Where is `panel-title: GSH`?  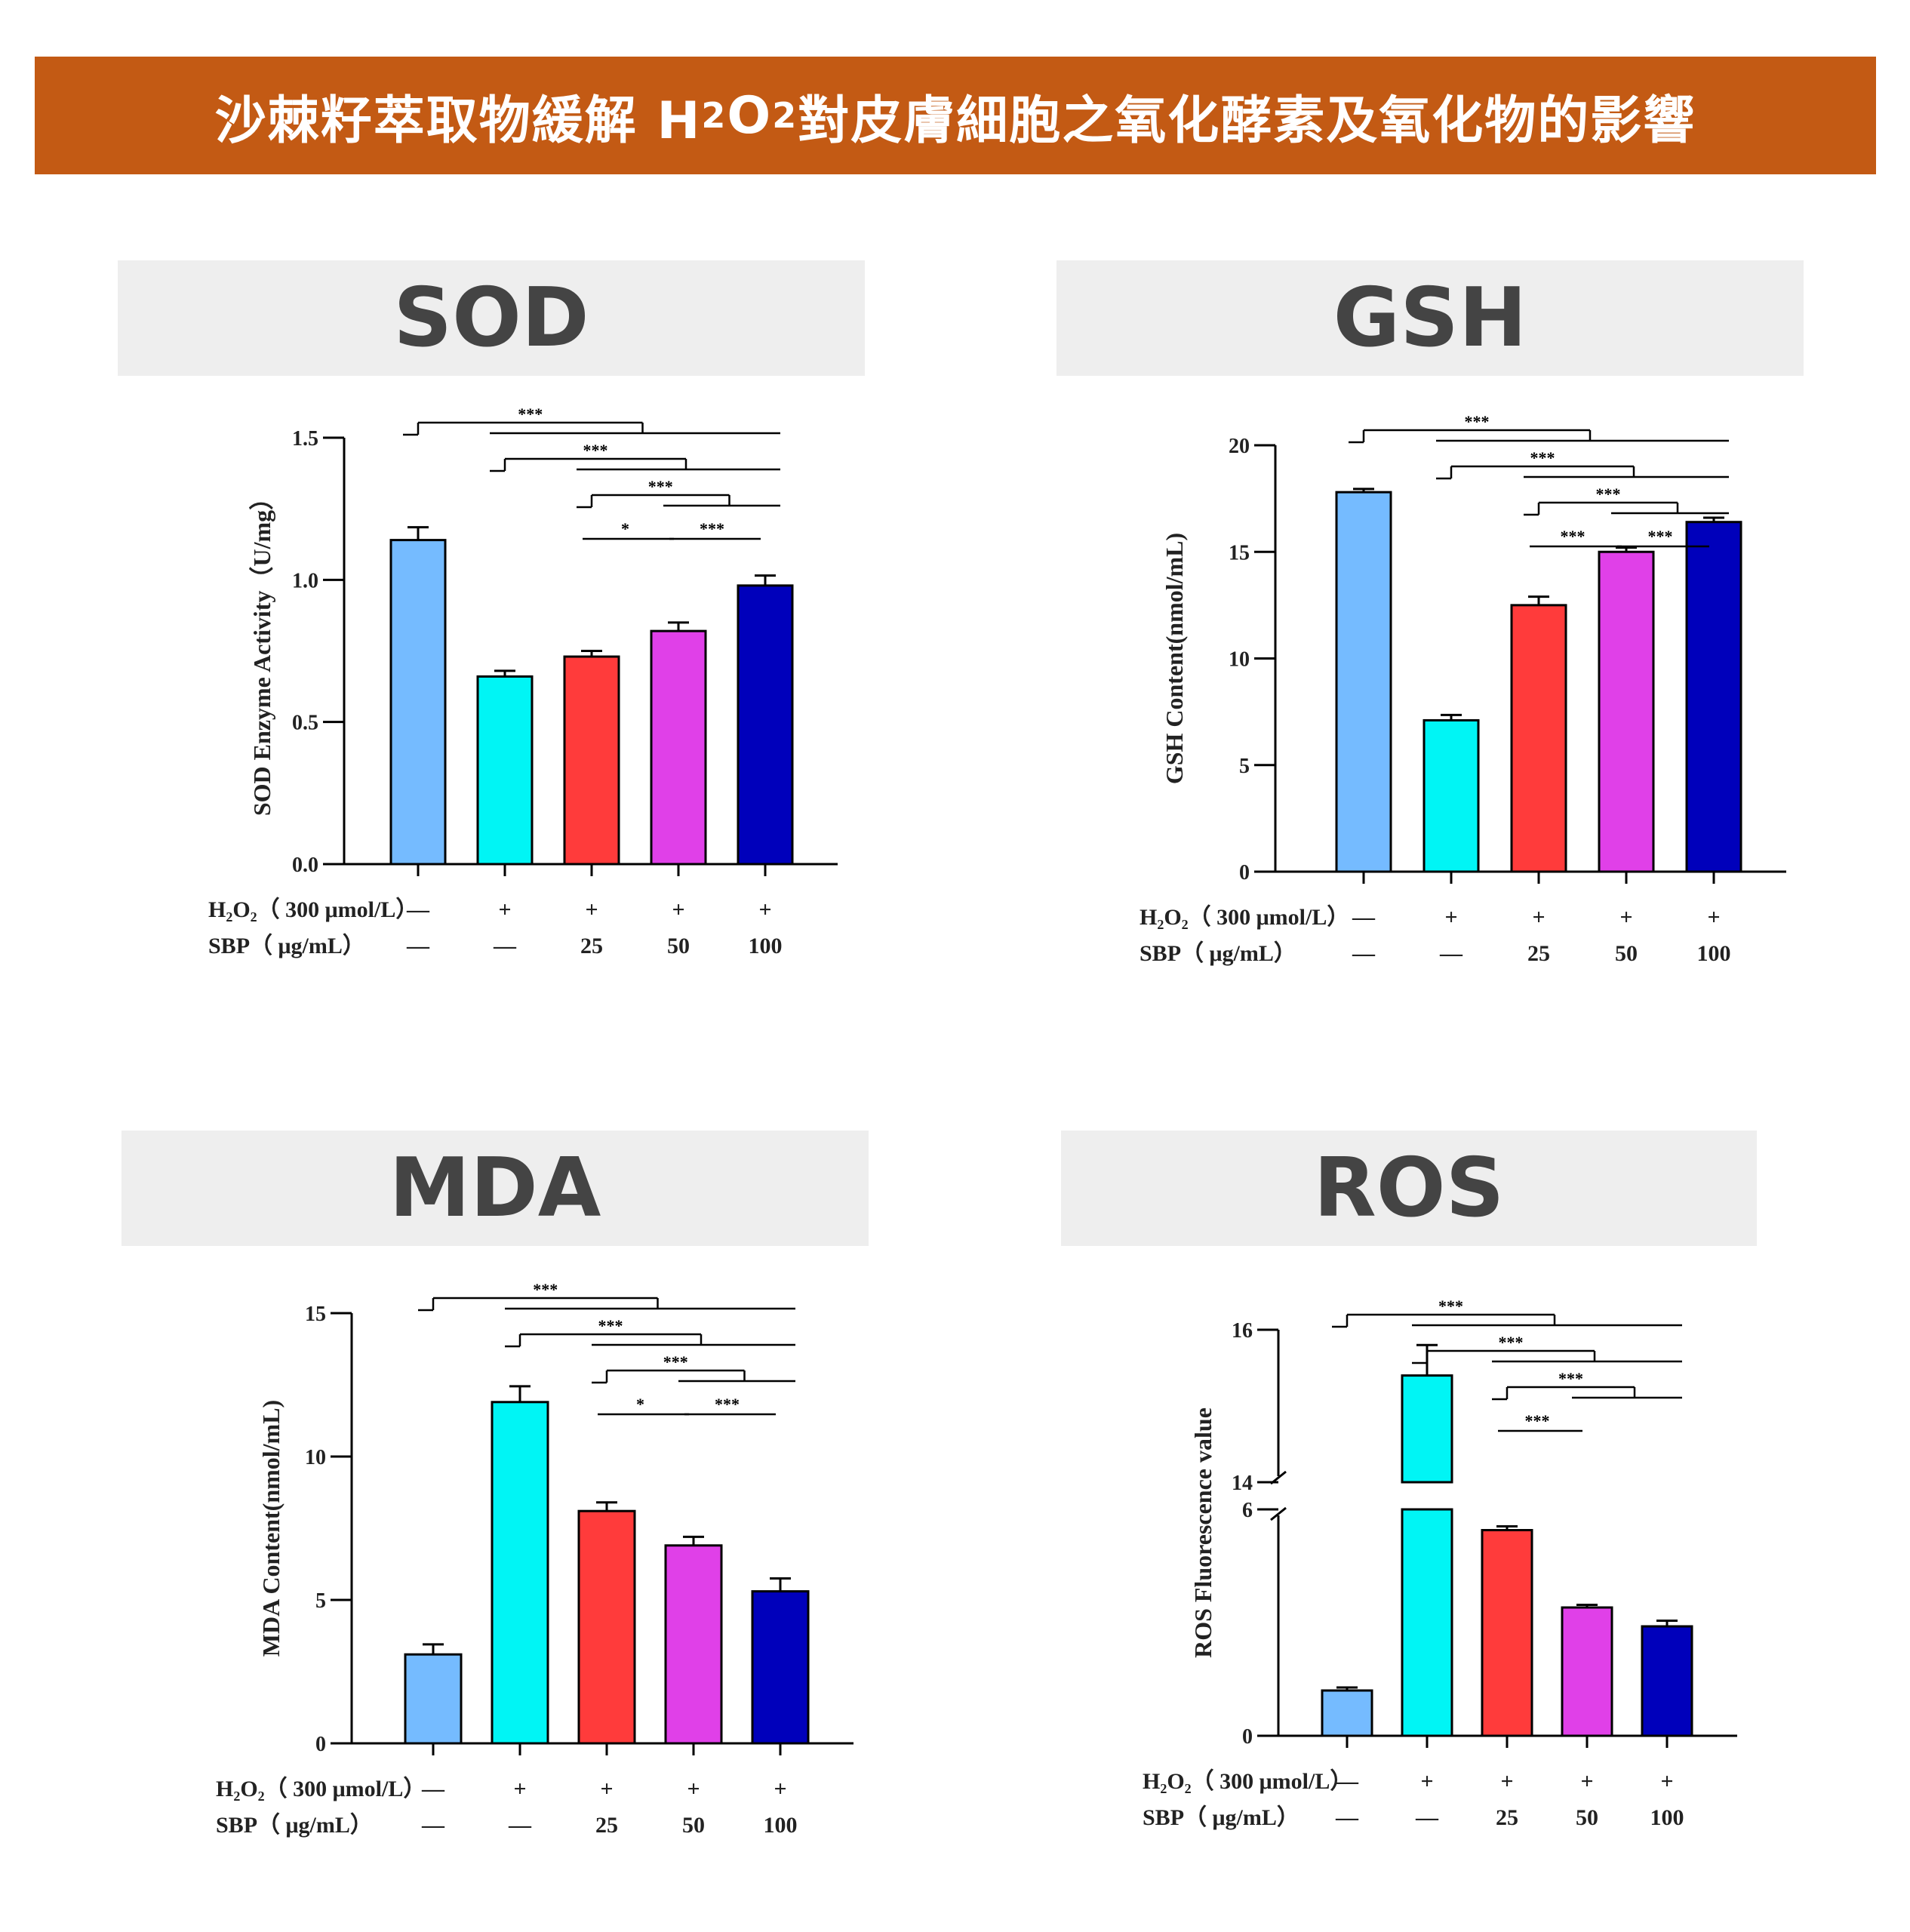
panel-title: GSH is located at coordinates (1430, 318).